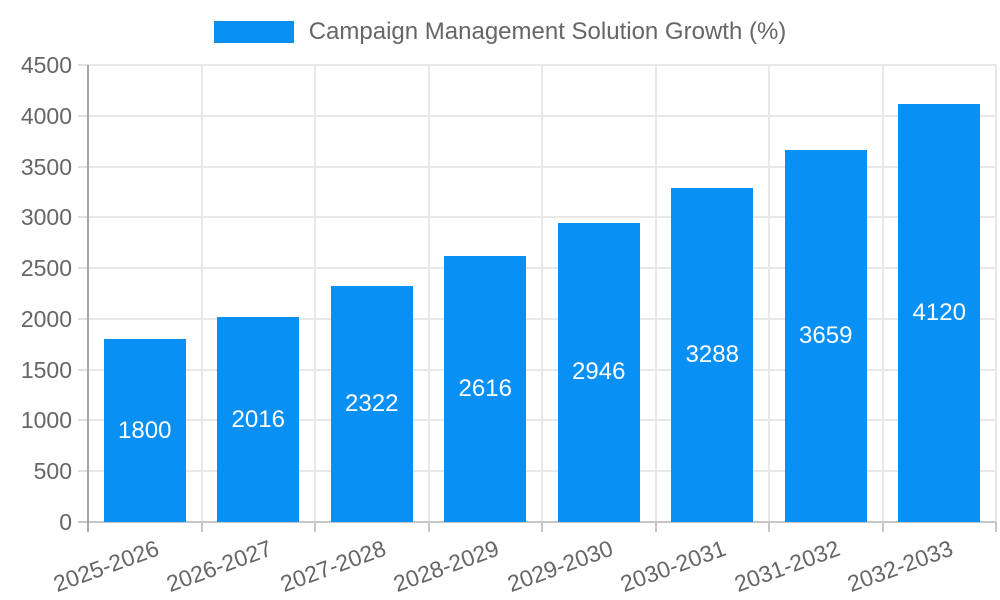 The width and height of the screenshot is (1000, 600). What do you see at coordinates (46, 65) in the screenshot?
I see `y-tick-label: 4500` at bounding box center [46, 65].